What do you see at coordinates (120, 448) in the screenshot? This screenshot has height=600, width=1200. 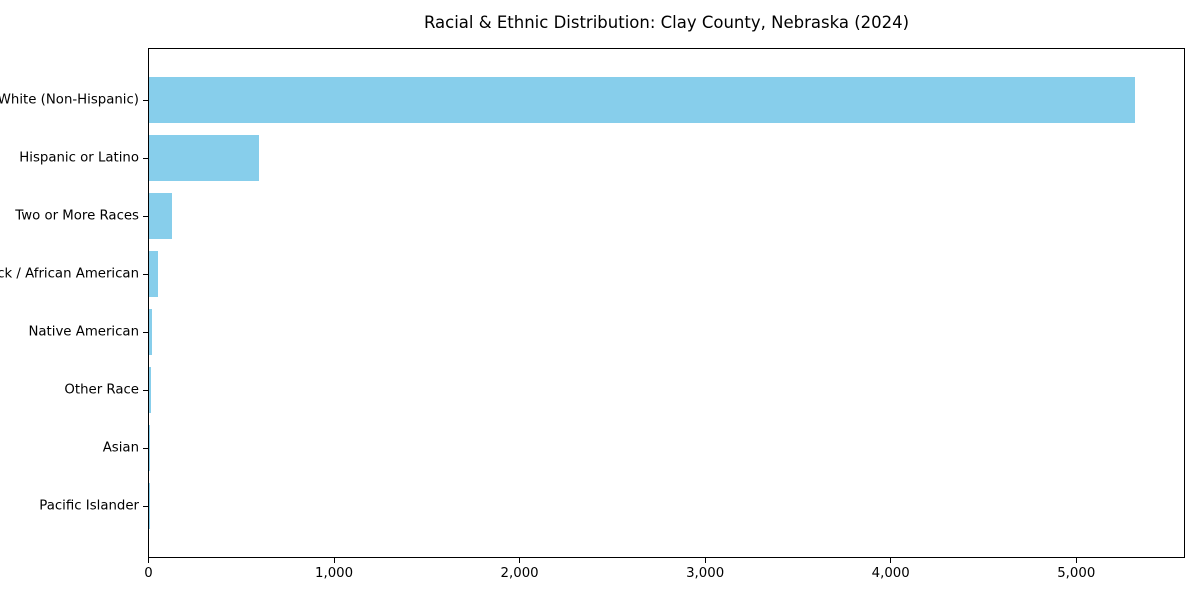 I see `y-tick-label-asian: Asian` at bounding box center [120, 448].